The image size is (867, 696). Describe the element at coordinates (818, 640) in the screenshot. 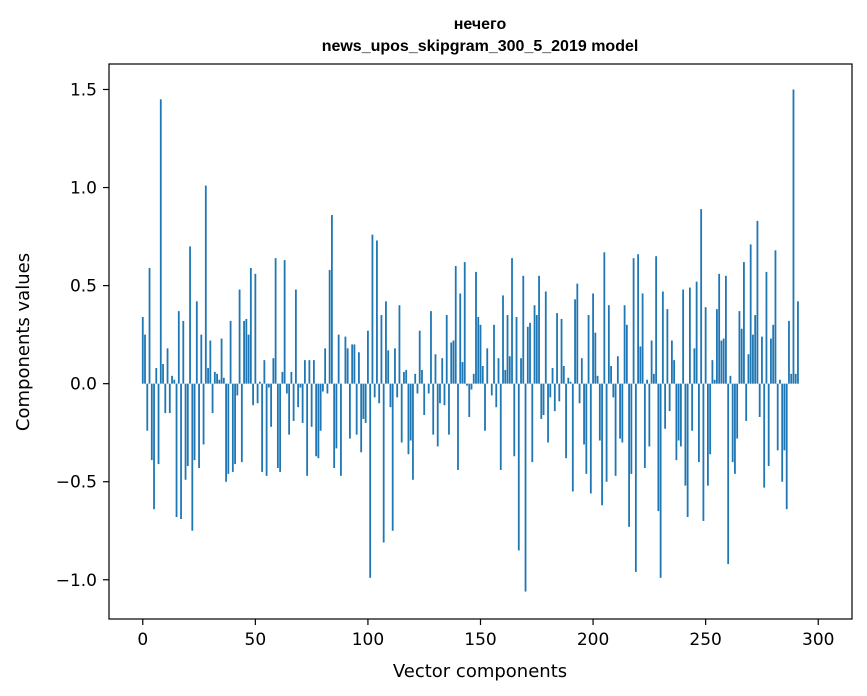

I see `x-tick-label: 300` at that location.